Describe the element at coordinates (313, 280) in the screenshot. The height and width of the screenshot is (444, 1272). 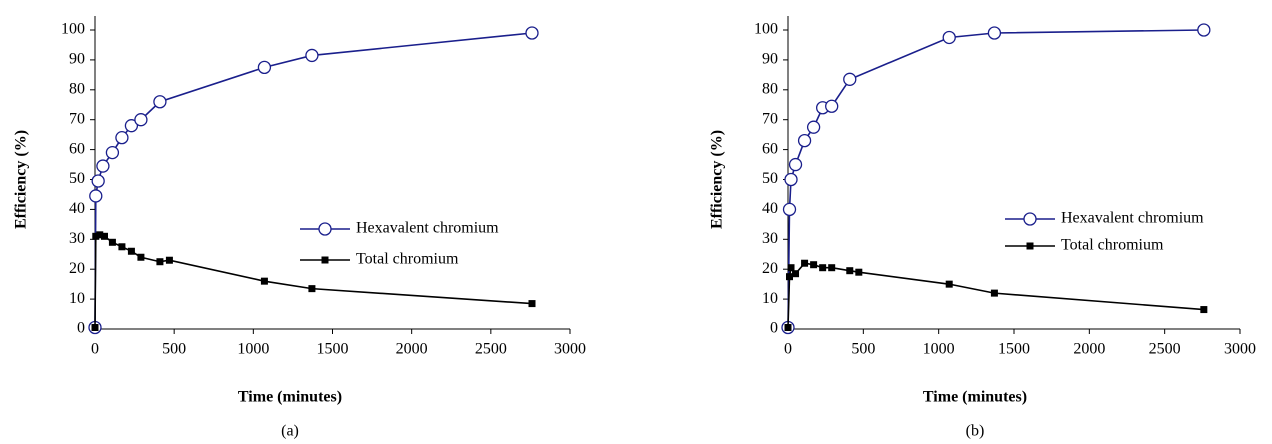
I see `series-line` at that location.